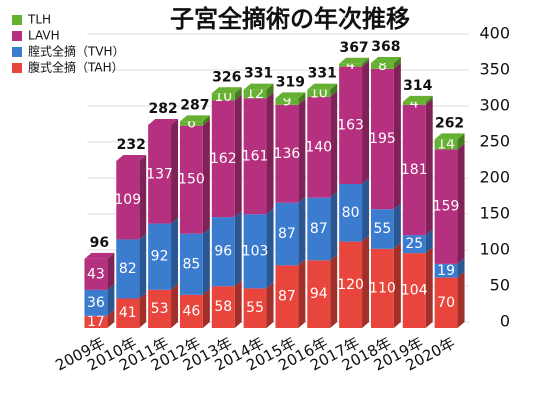 This screenshot has width=560, height=409. Describe the element at coordinates (449, 123) in the screenshot. I see `total-label: 262` at that location.